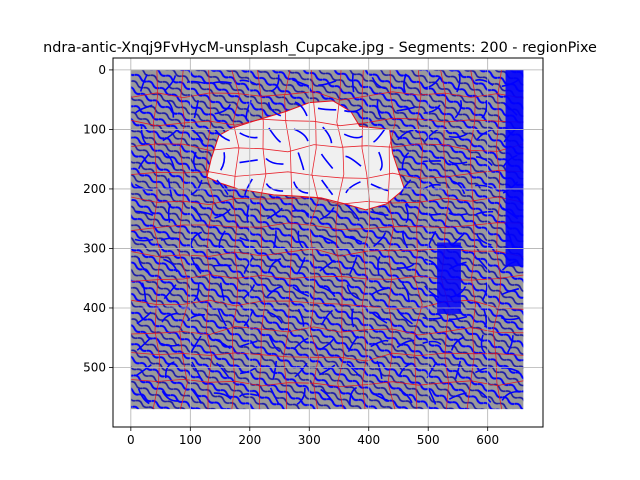  Describe the element at coordinates (94, 367) in the screenshot. I see `y-tick-label: 500` at that location.